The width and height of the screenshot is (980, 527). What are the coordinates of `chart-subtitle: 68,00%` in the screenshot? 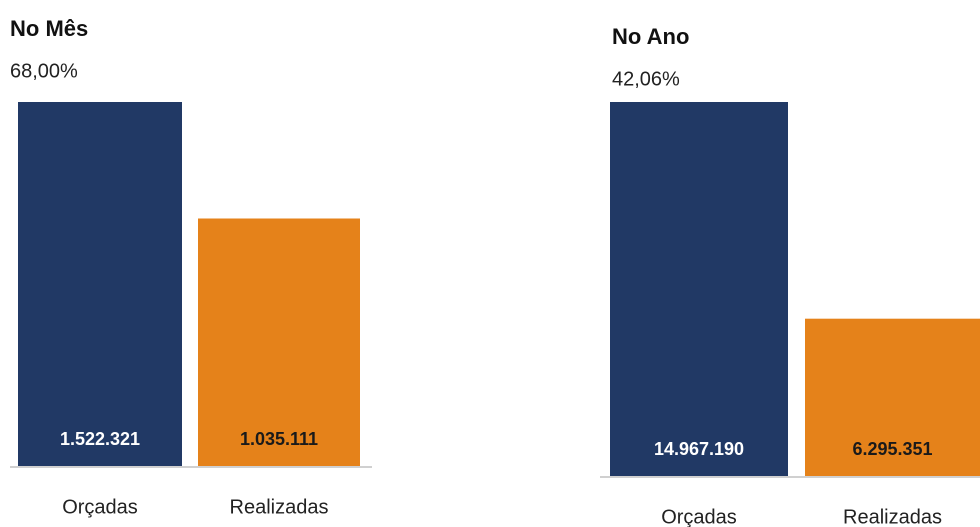 It's located at (44, 71).